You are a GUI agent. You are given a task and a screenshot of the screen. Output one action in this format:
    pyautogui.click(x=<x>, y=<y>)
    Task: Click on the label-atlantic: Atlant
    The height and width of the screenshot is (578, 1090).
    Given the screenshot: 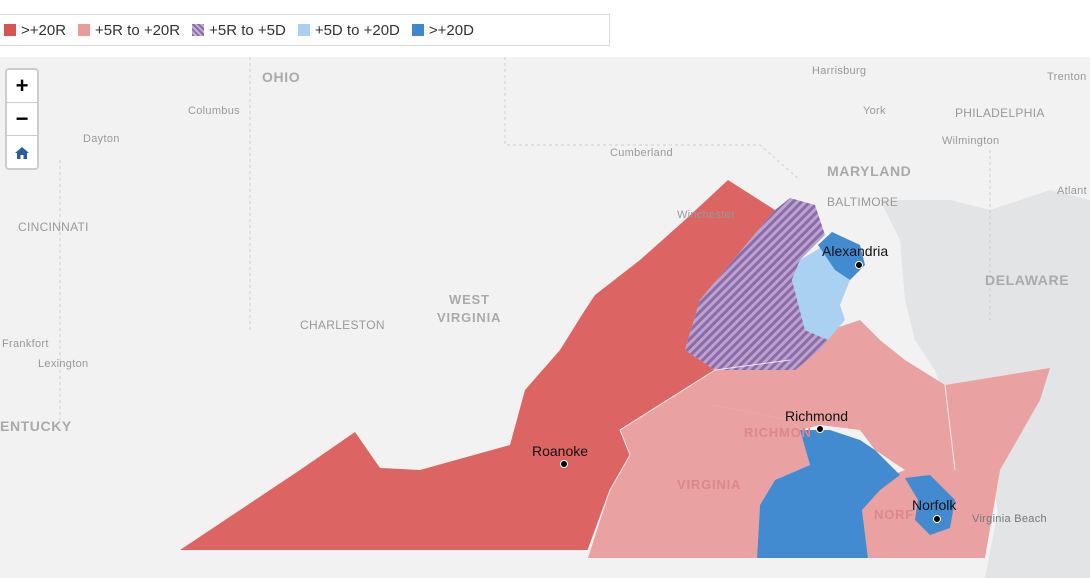 What is the action you would take?
    pyautogui.click(x=1072, y=191)
    